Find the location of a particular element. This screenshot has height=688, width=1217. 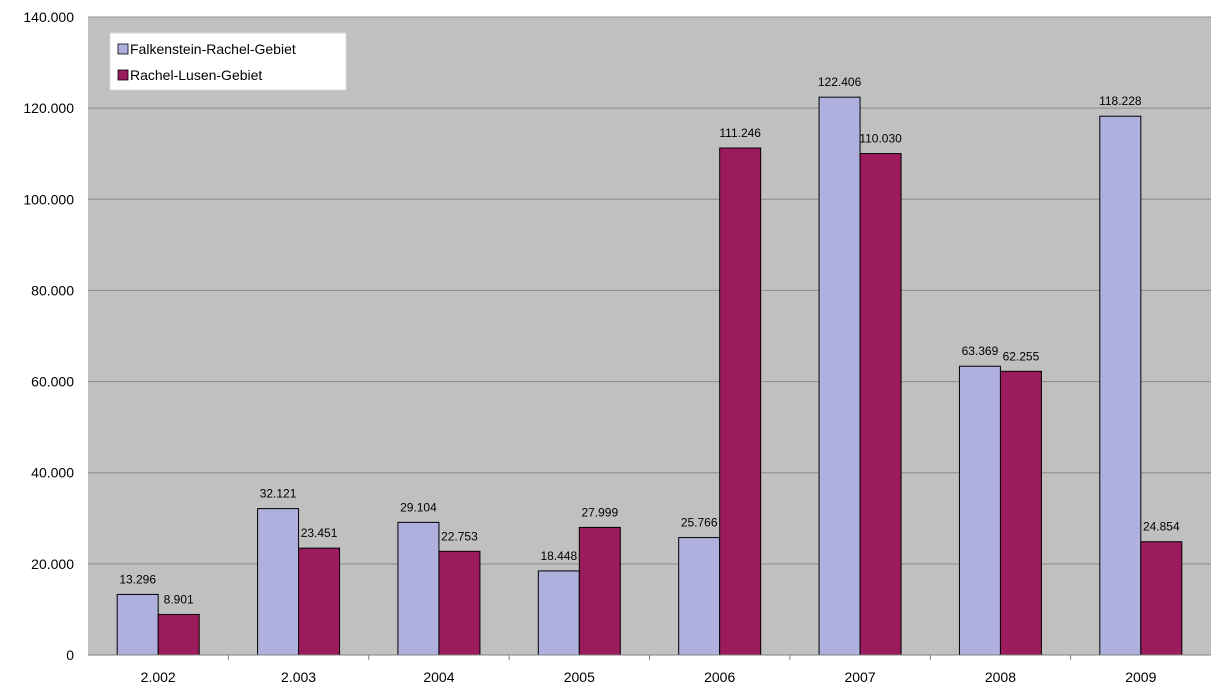

y-tick-label: 60.000 is located at coordinates (52, 382).